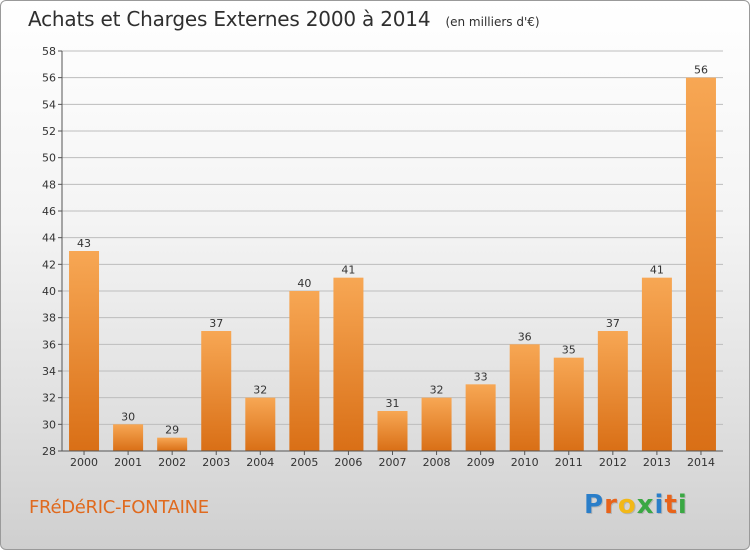 The width and height of the screenshot is (750, 550). What do you see at coordinates (229, 19) in the screenshot?
I see `chart-title: Achats et Charges Externes 2000 à 2014` at bounding box center [229, 19].